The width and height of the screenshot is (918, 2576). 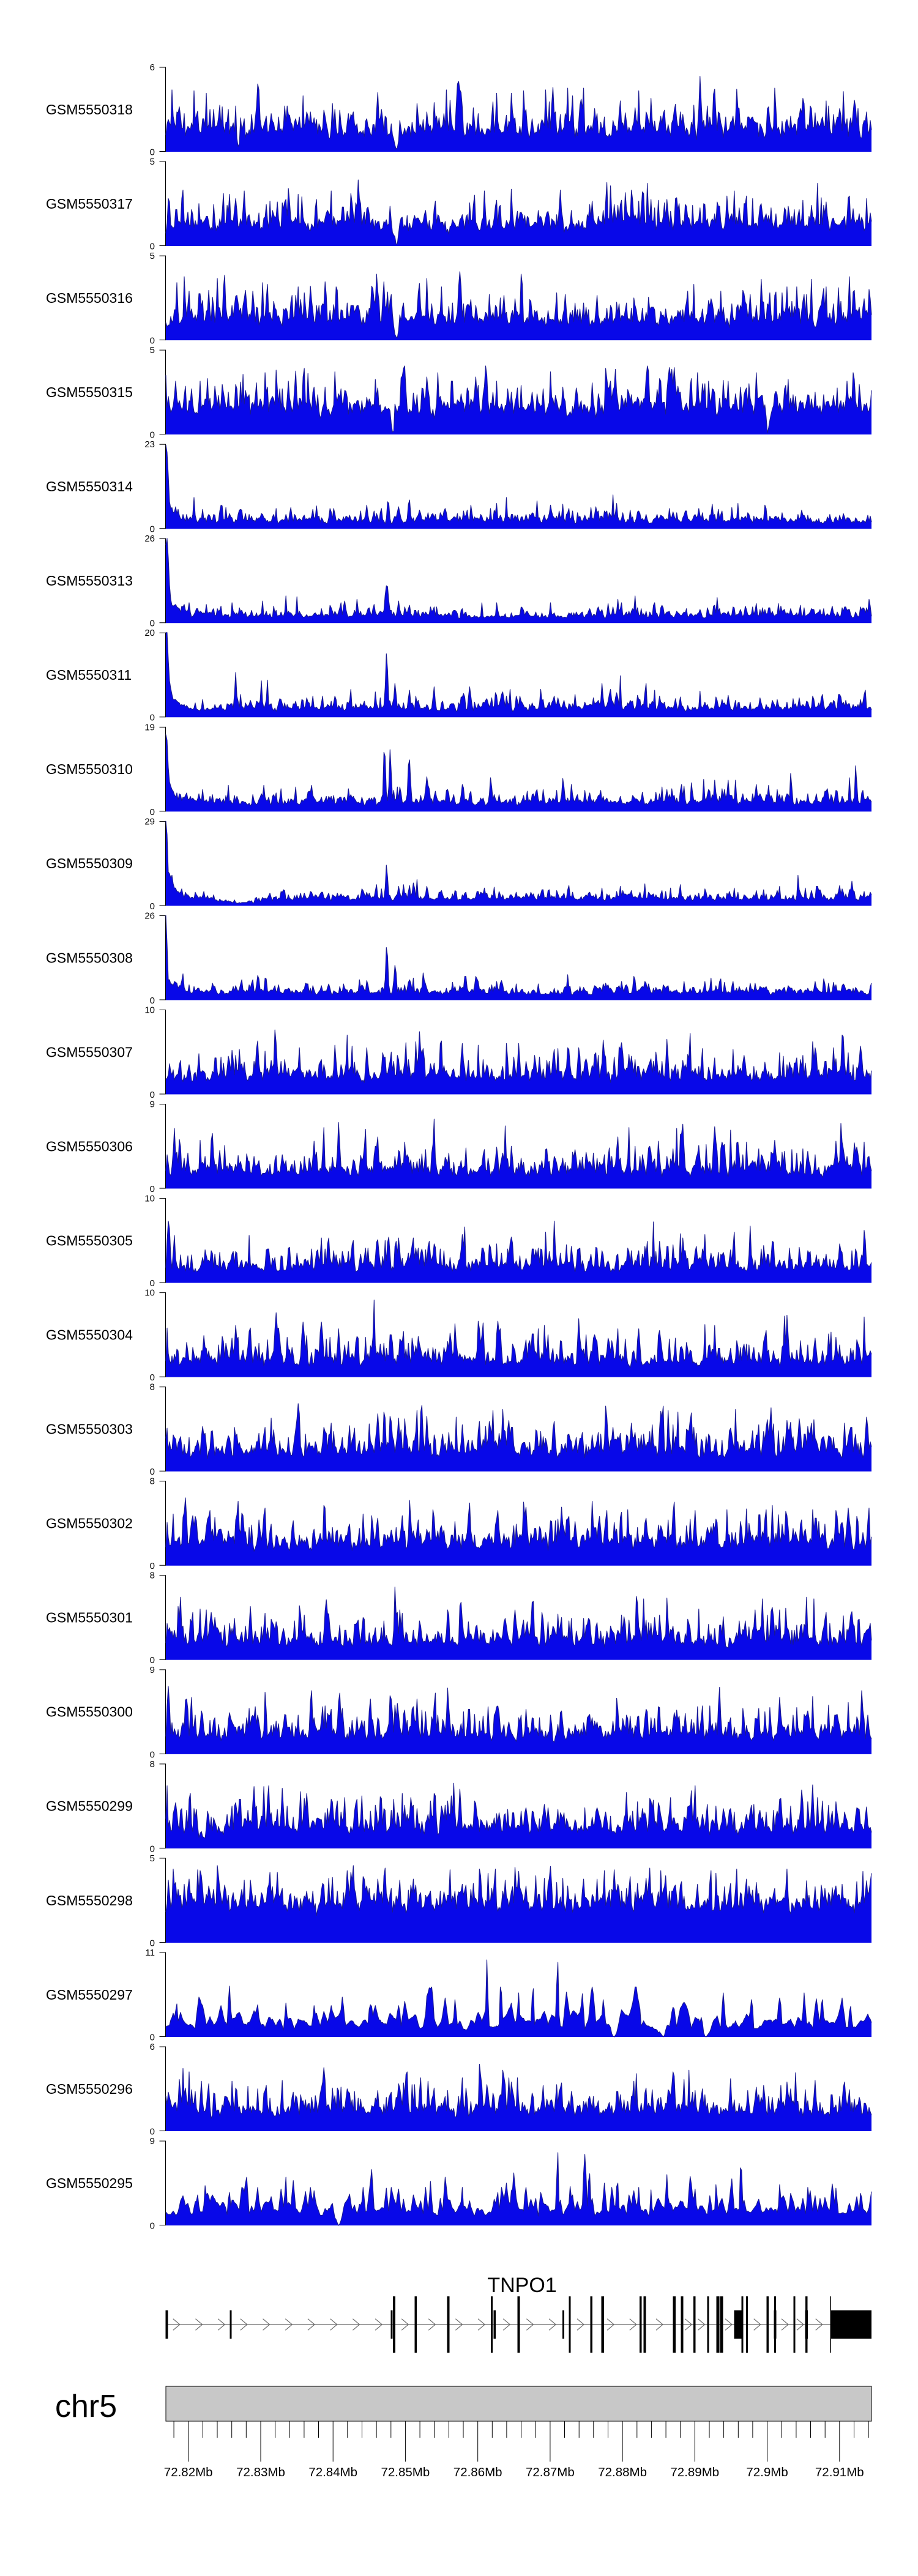 I want to click on coverage-track: GSM5550307 10 0, so click(x=459, y=1052).